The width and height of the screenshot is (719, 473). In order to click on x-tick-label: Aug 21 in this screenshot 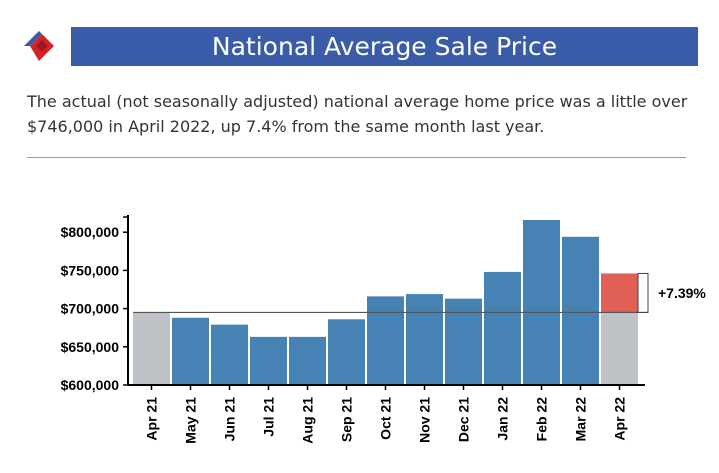, I will do `click(308, 420)`.